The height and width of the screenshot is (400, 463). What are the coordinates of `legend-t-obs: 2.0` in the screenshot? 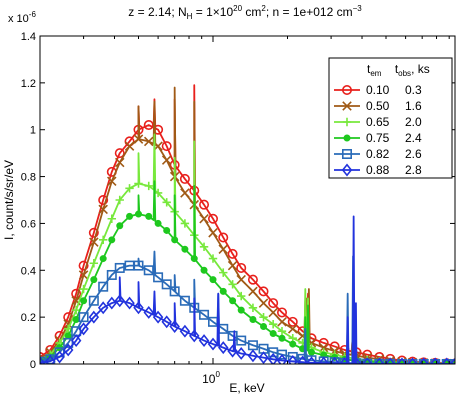 It's located at (413, 122).